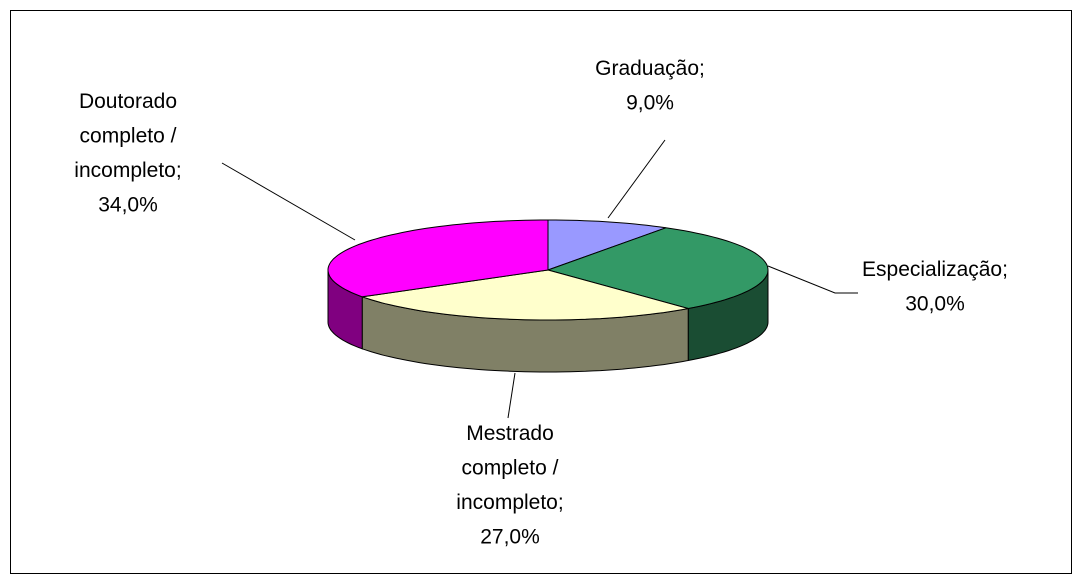 The height and width of the screenshot is (582, 1080). Describe the element at coordinates (510, 537) in the screenshot. I see `value-label: 27,0%` at that location.